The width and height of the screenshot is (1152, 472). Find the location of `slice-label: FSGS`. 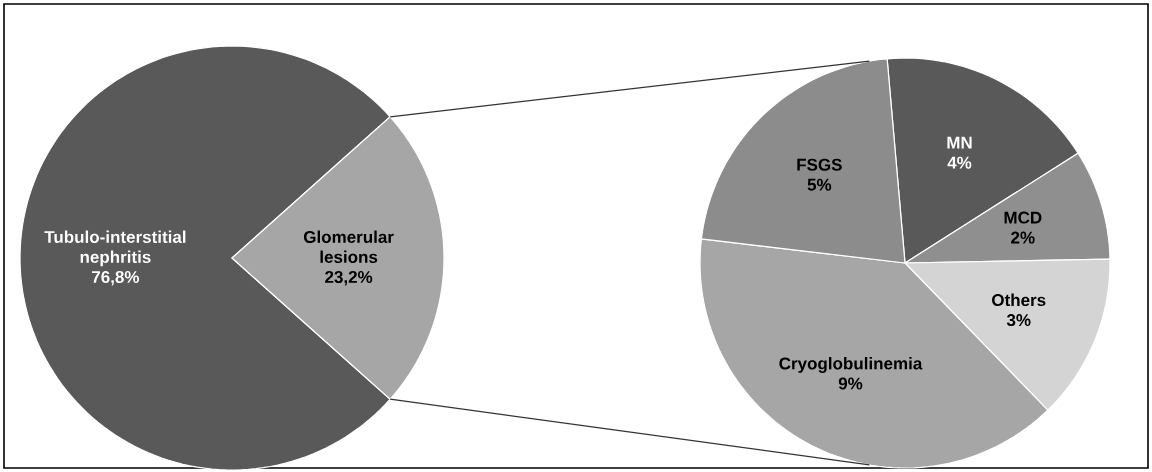

slice-label: FSGS is located at coordinates (819, 164).